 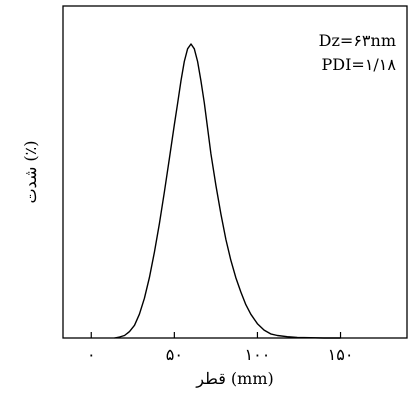 I want to click on y-axis-label: شدت (٪), so click(x=30, y=171).